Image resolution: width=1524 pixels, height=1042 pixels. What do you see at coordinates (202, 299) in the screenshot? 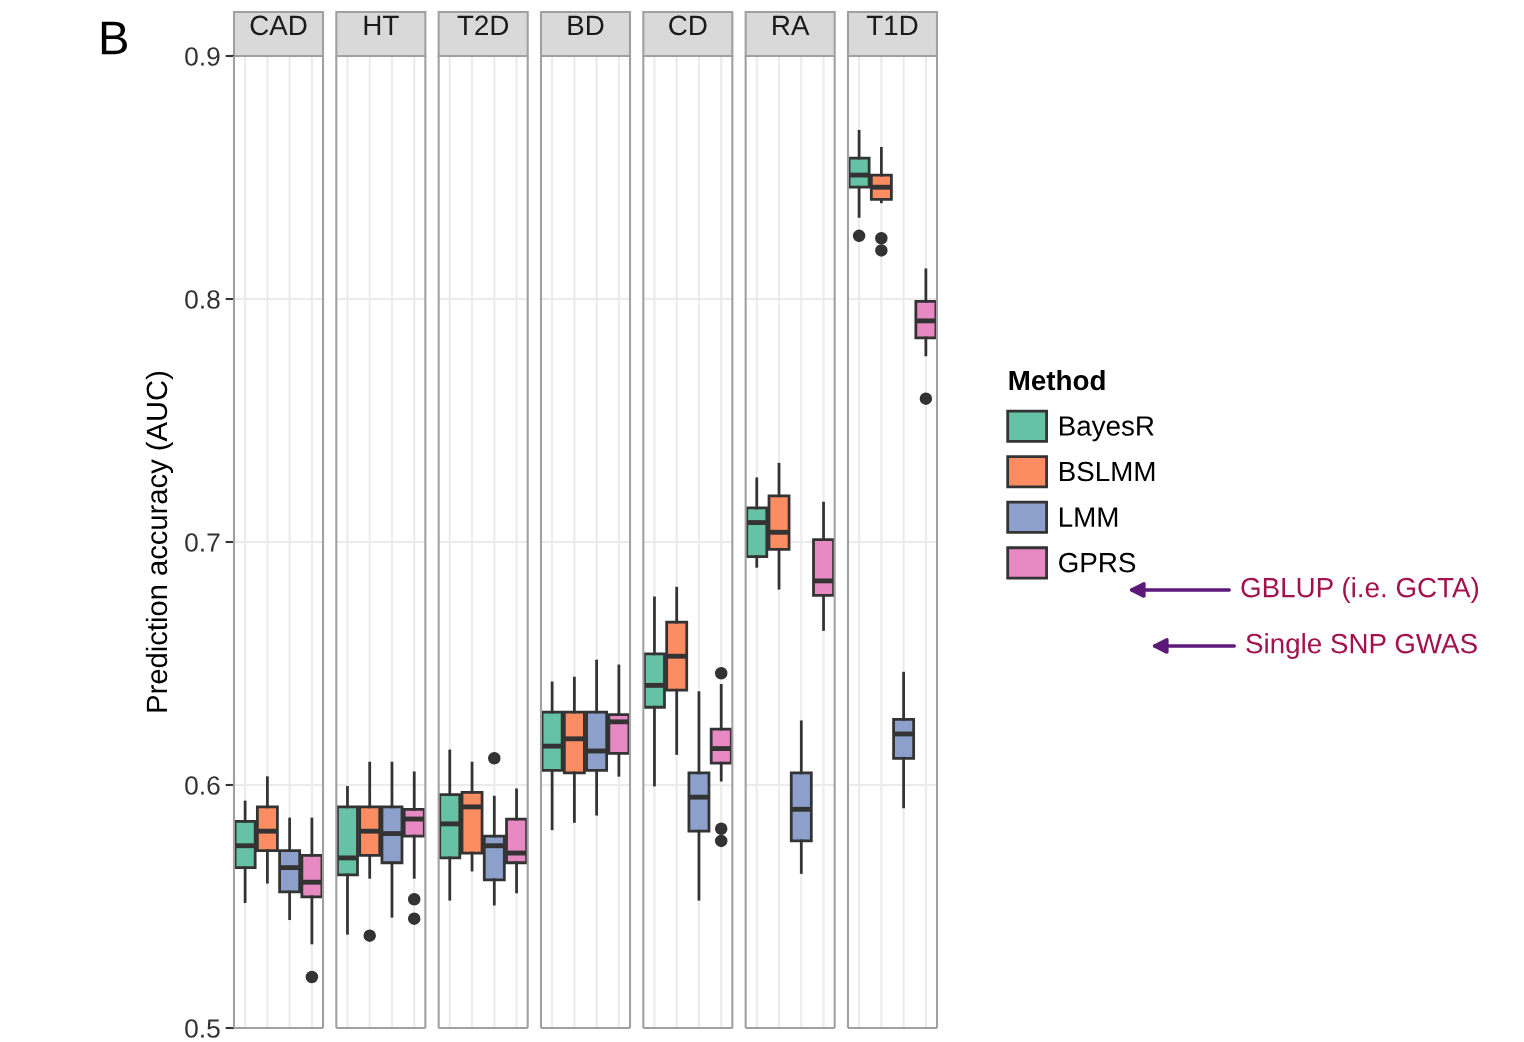
I see `y-tick-label: 0.8` at bounding box center [202, 299].